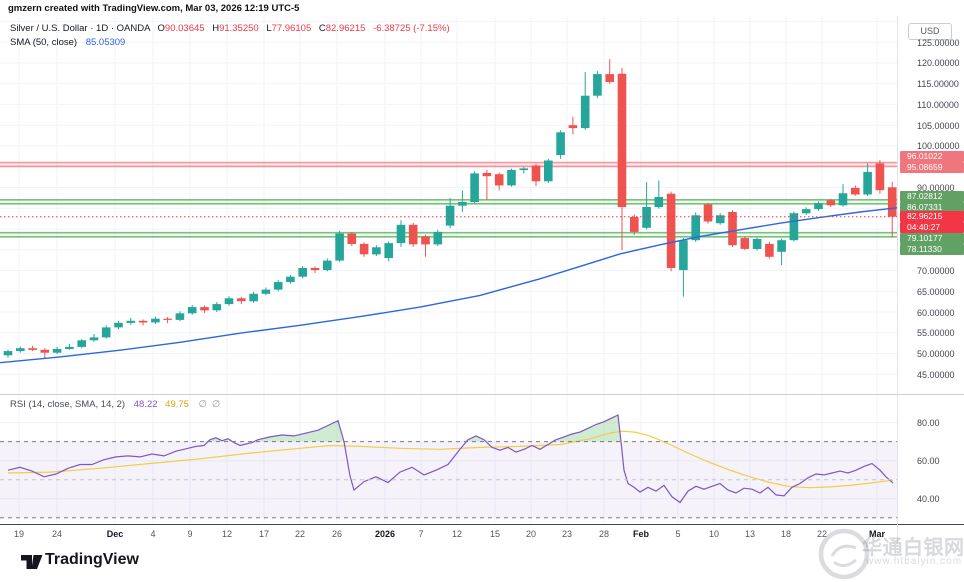  Describe the element at coordinates (928, 423) in the screenshot. I see `rsi-axis-label: 80.00` at that location.